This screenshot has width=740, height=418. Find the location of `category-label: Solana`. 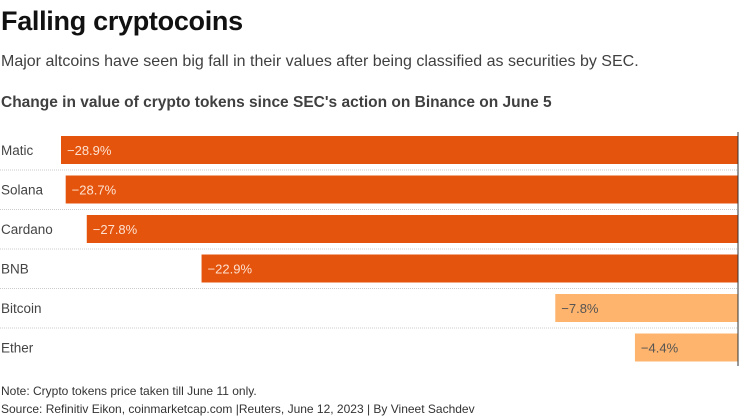

category-label: Solana is located at coordinates (22, 190).